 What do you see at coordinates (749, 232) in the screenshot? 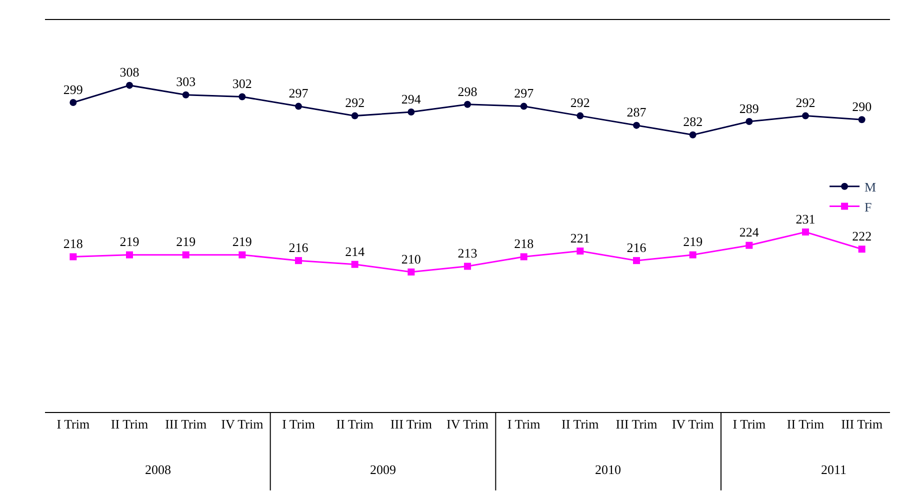
I see `data-label: 224` at bounding box center [749, 232].